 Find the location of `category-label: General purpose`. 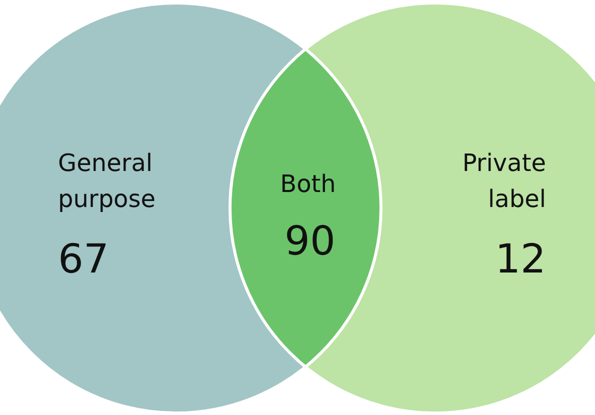

category-label: General purpose is located at coordinates (107, 181).